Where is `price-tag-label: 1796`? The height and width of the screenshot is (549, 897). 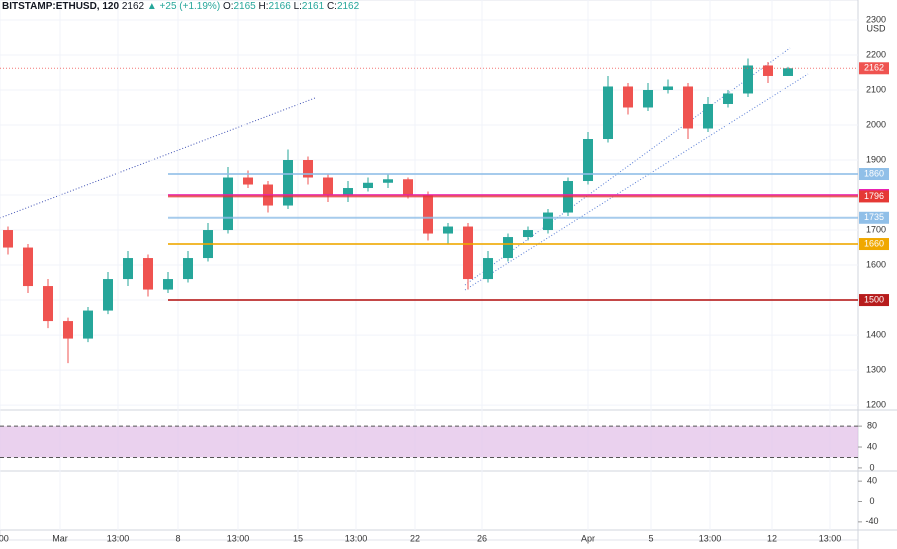
price-tag-label: 1796 is located at coordinates (874, 196).